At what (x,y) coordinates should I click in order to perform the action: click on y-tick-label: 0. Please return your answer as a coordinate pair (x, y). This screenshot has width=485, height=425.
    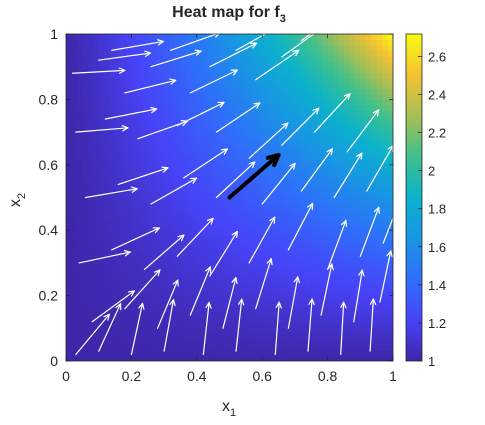
    Looking at the image, I should click on (54, 361).